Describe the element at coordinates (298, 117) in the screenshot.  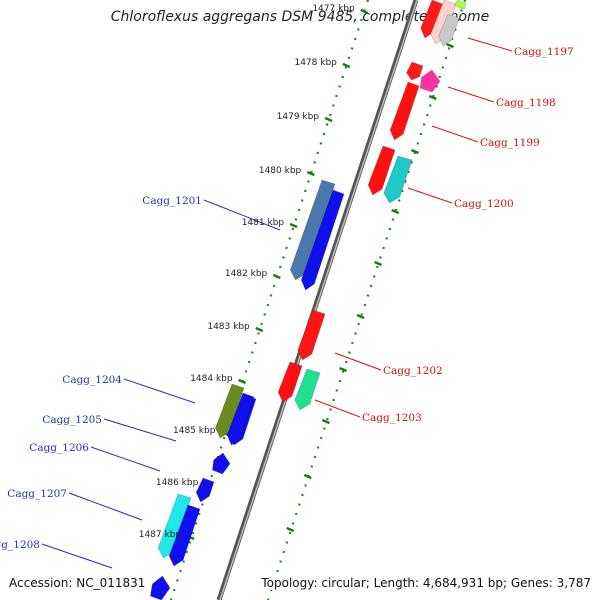
I see `kbp-label: 1479 kbp` at that location.